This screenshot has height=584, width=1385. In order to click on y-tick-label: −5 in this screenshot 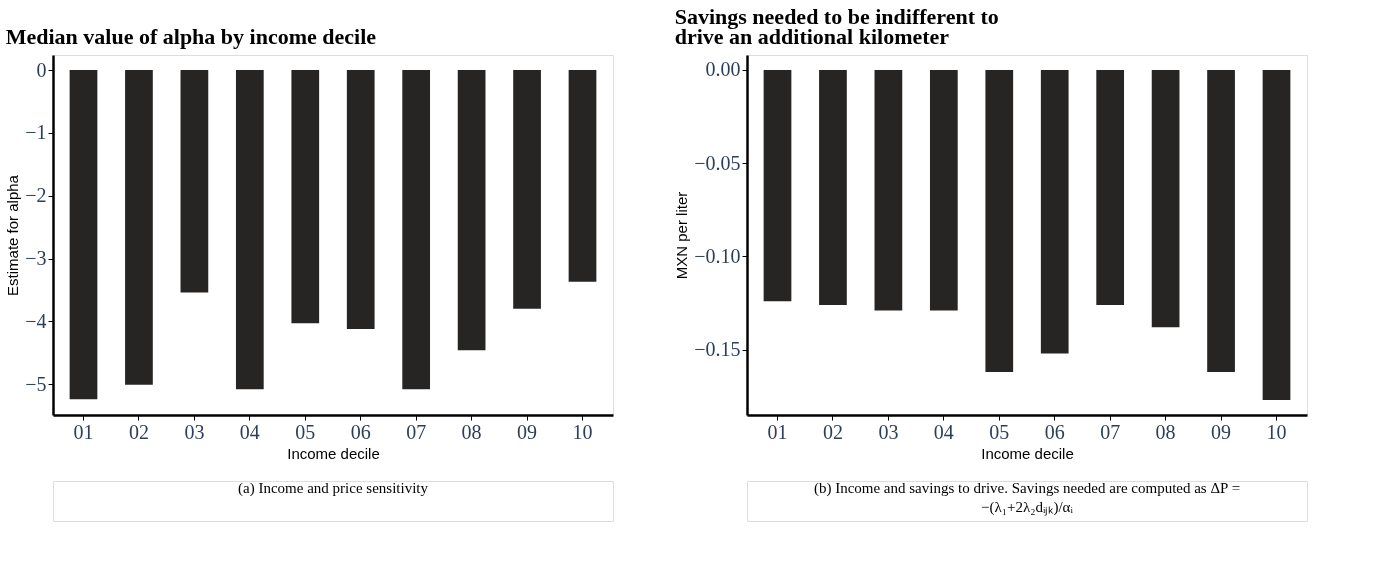, I will do `click(36, 383)`.